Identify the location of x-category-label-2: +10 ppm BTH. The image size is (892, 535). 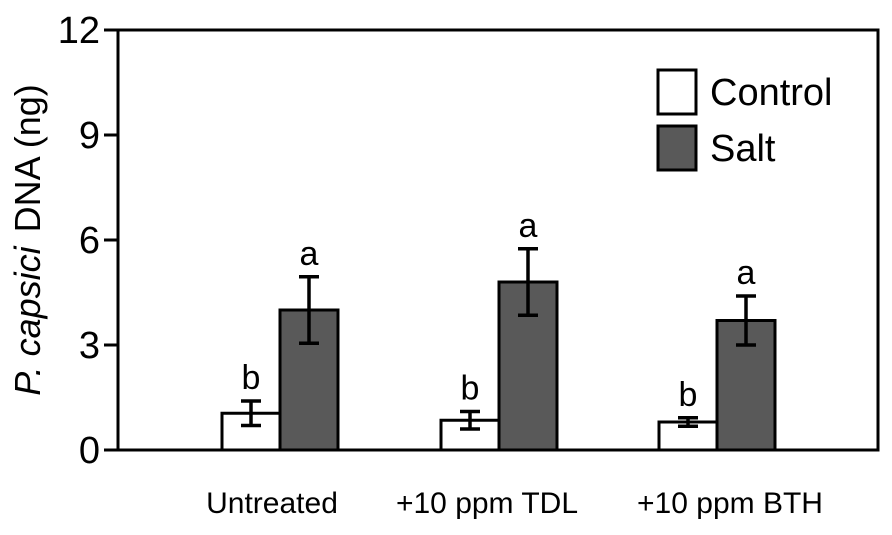
(730, 503).